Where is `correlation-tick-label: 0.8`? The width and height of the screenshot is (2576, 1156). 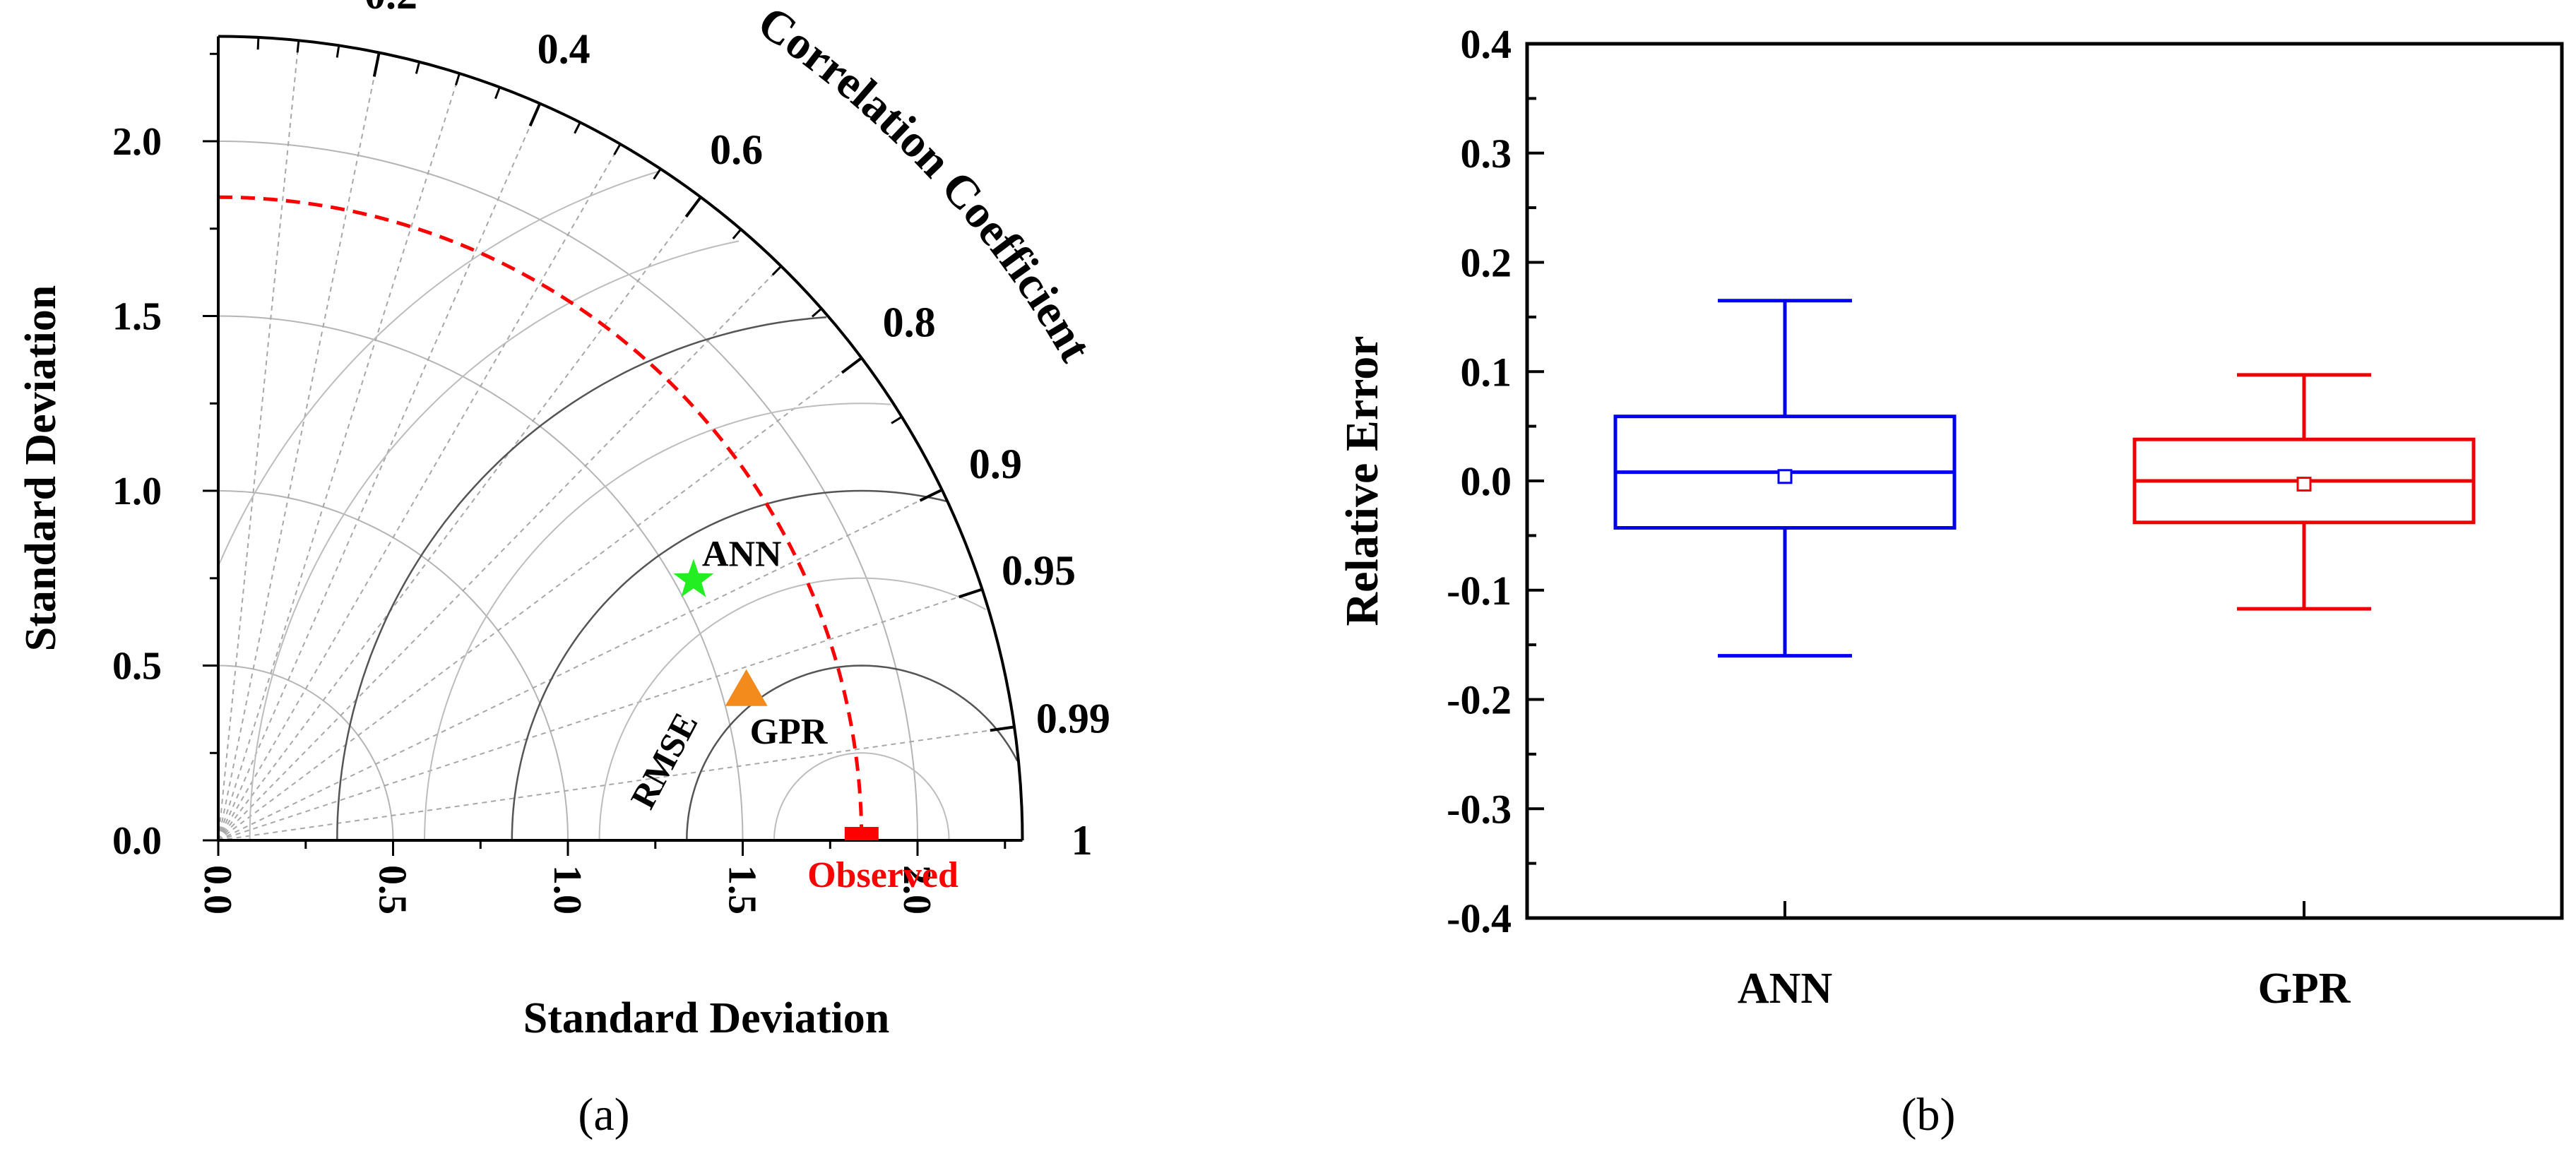 correlation-tick-label: 0.8 is located at coordinates (909, 322).